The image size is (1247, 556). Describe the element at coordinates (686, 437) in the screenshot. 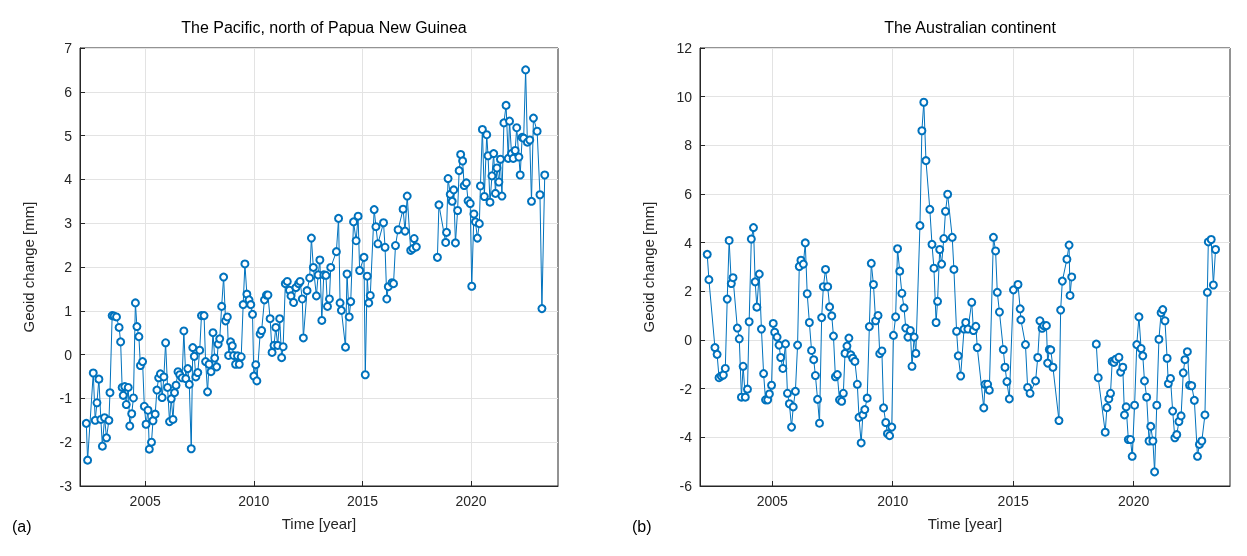

I see `y-tick-label: -4` at that location.